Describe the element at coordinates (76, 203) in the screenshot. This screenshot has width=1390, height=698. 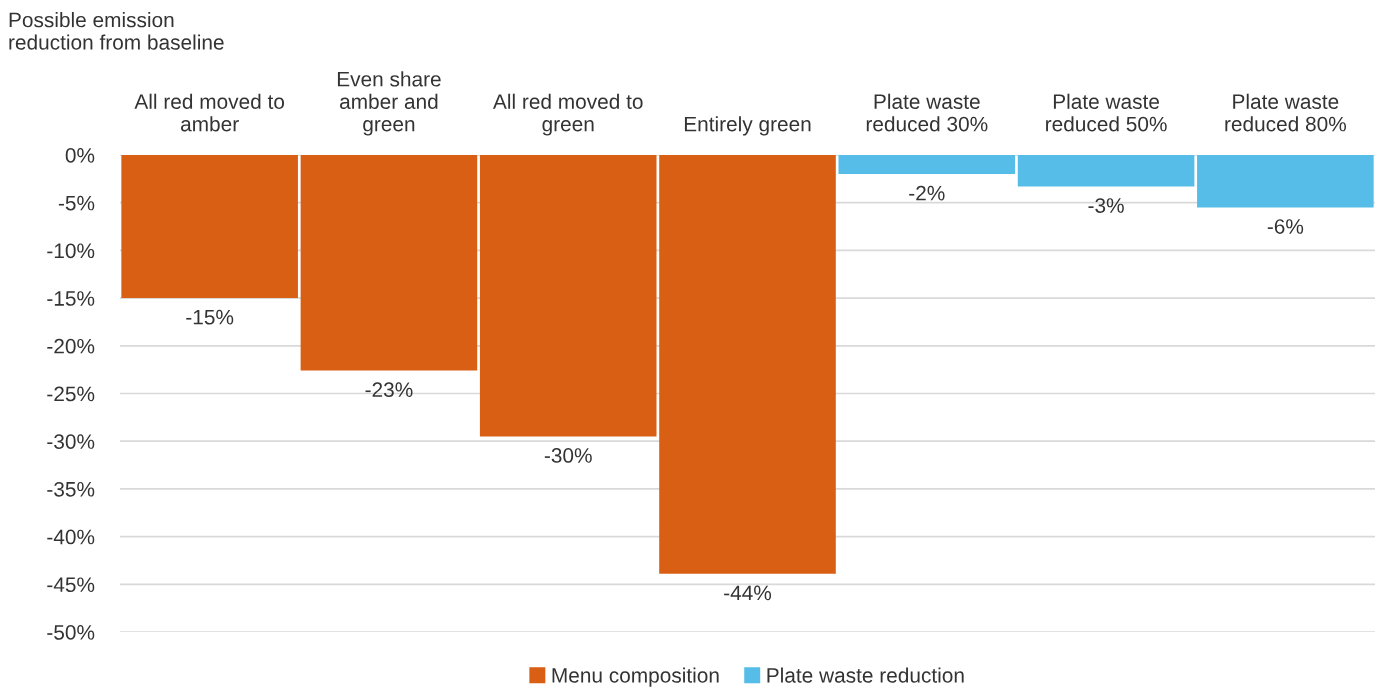
I see `y-tick-label: -5%` at that location.